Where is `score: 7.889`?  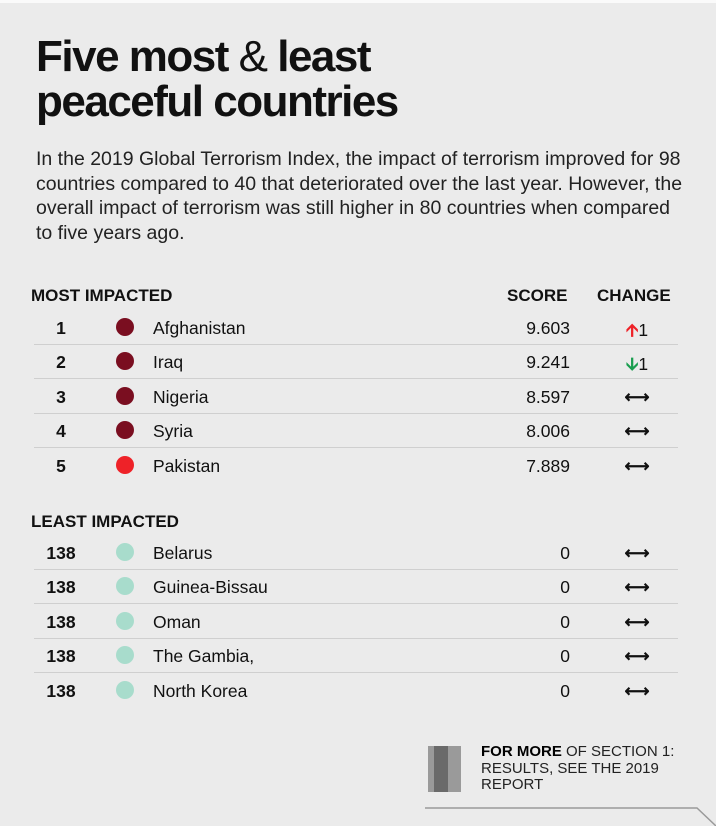
score: 7.889 is located at coordinates (548, 465).